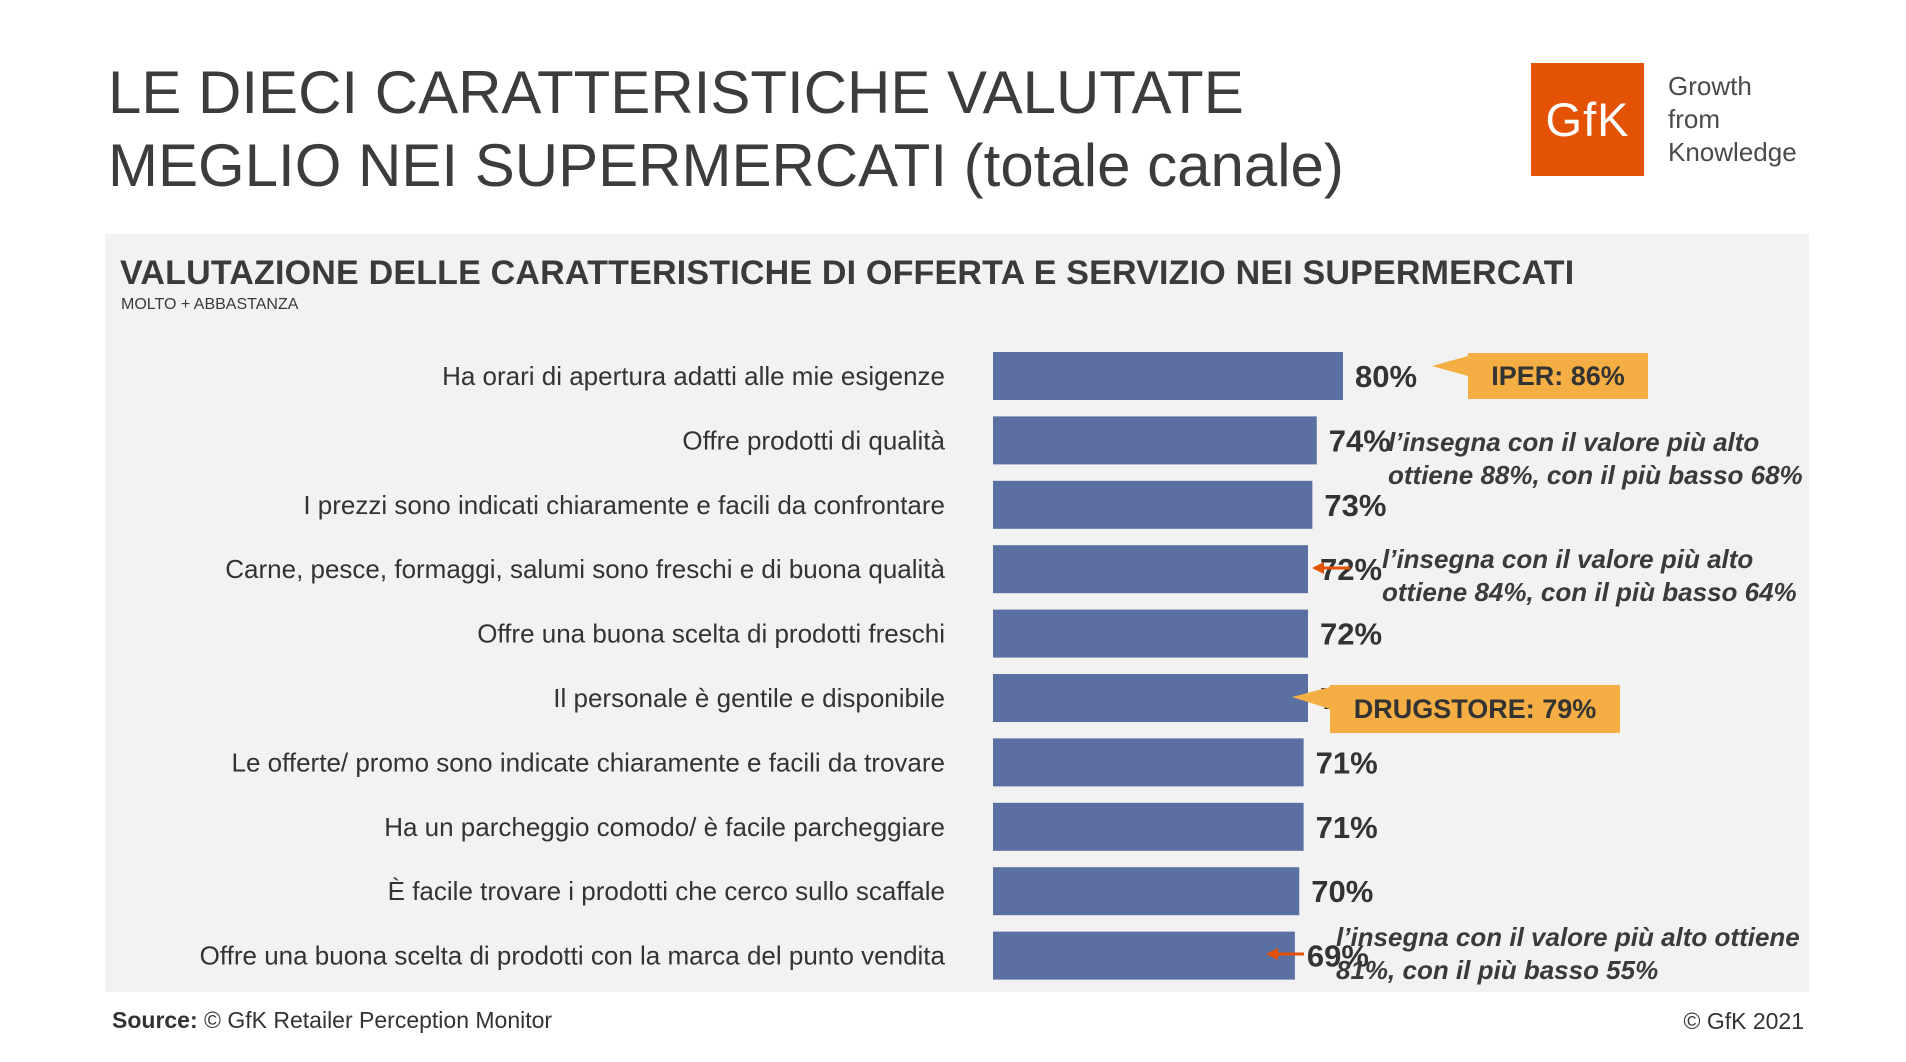  Describe the element at coordinates (1475, 709) in the screenshot. I see `callout-drugstore: DRUGSTORE: 79%` at that location.